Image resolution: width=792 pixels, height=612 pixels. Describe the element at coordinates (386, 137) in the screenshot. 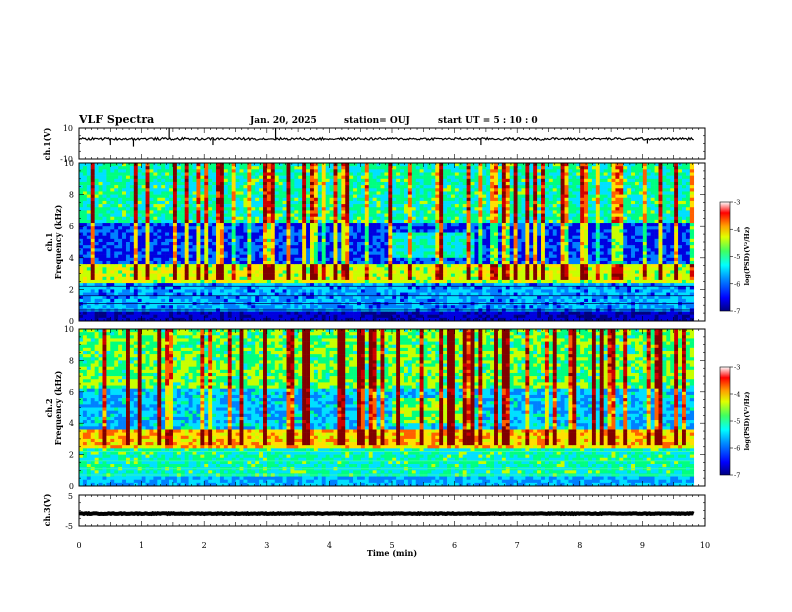

I see `ch1-waveform-trace` at that location.